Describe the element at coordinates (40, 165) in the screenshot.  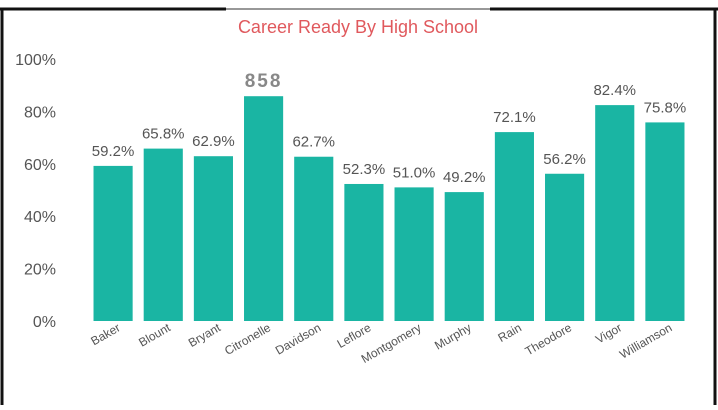
I see `y-tick-label: 60%` at that location.